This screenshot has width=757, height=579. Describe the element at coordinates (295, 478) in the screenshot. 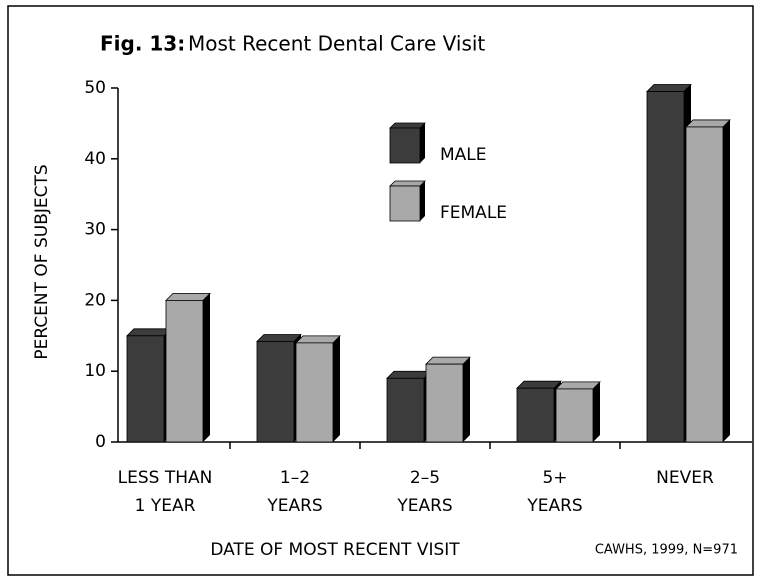

I see `x-tick-label: 1–2` at that location.